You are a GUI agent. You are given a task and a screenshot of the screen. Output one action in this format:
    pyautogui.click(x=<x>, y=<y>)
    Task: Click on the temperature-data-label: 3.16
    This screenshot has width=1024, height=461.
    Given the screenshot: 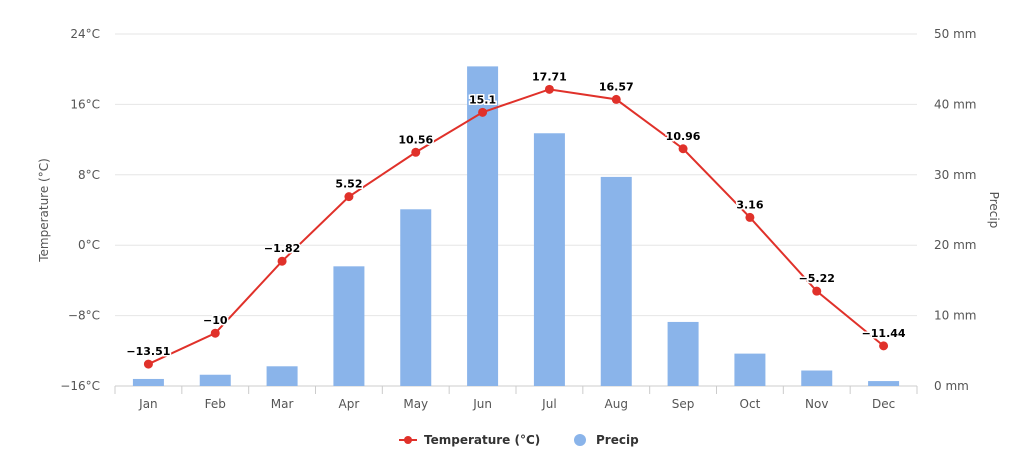 What is the action you would take?
    pyautogui.click(x=749, y=204)
    